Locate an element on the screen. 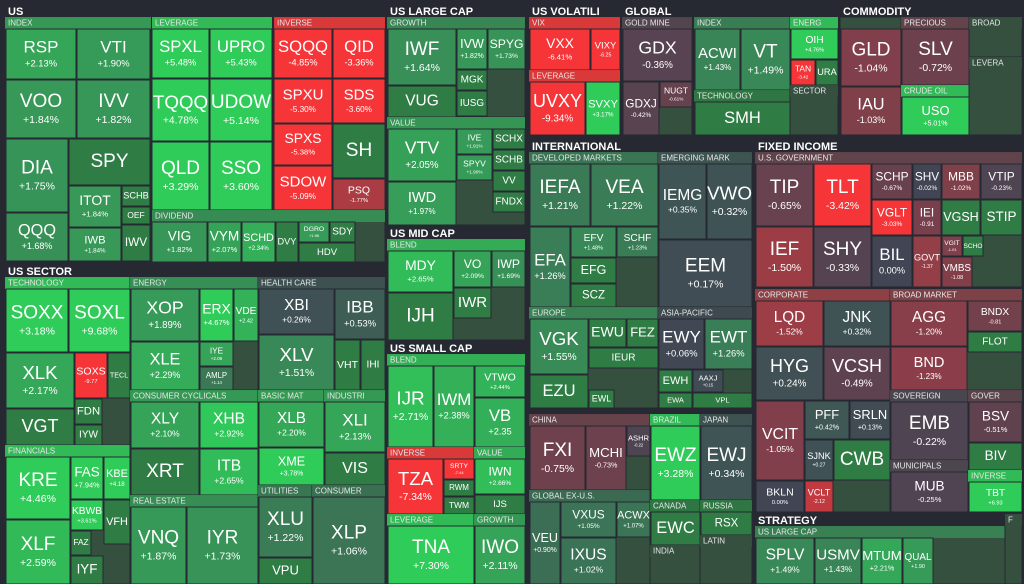 The image size is (1024, 584). ticker: IAU is located at coordinates (870, 104).